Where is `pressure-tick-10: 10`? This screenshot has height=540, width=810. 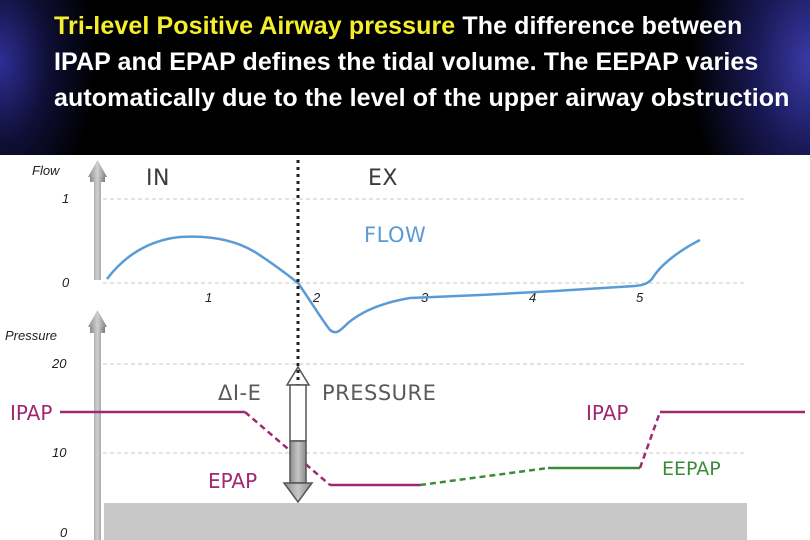 pressure-tick-10: 10 is located at coordinates (59, 452).